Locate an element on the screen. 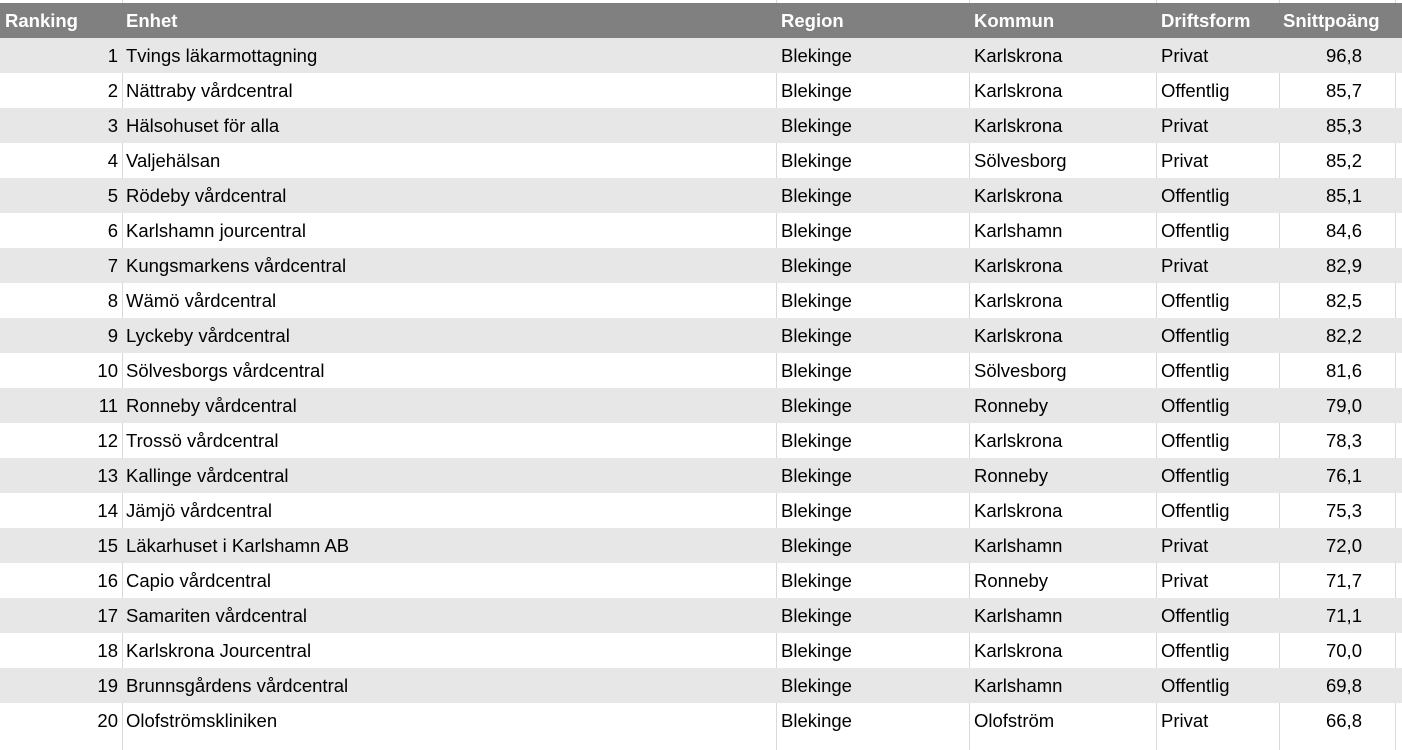  cell-enhet: Capio vårdcentral is located at coordinates (198, 580).